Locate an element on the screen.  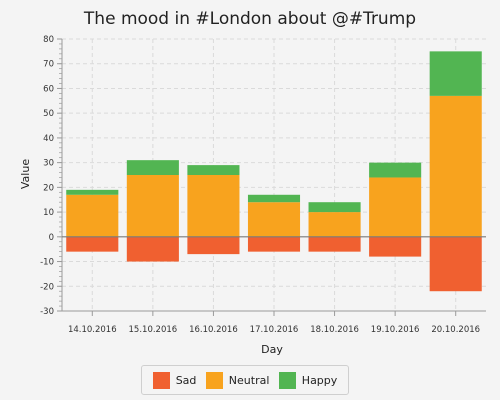
y-tick-label: -30 is located at coordinates (47, 312).